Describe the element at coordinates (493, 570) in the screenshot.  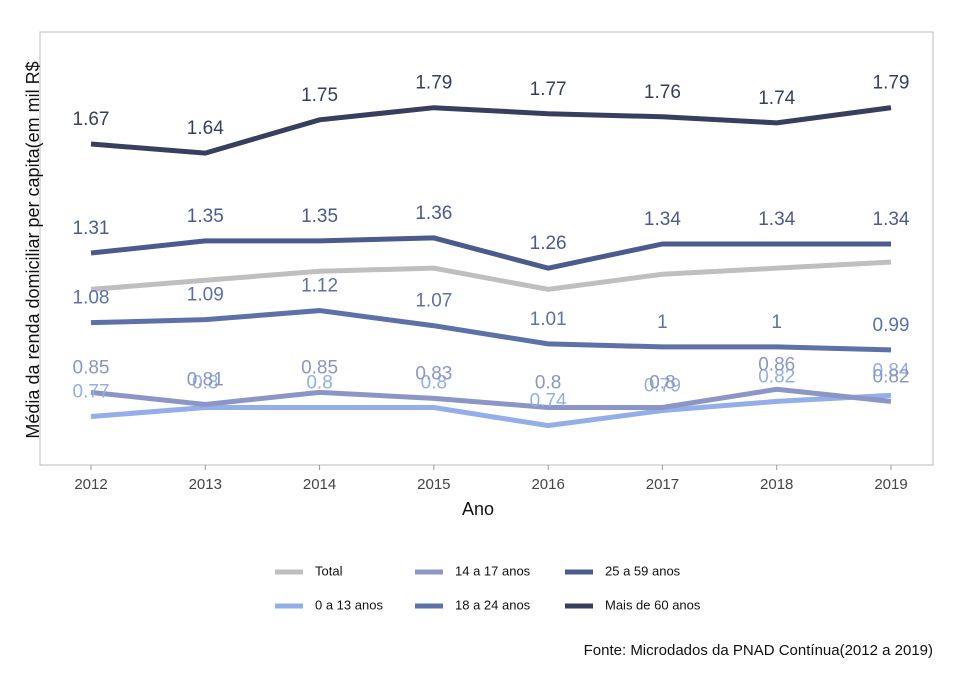
I see `legend-label: 14 a 17 anos` at that location.